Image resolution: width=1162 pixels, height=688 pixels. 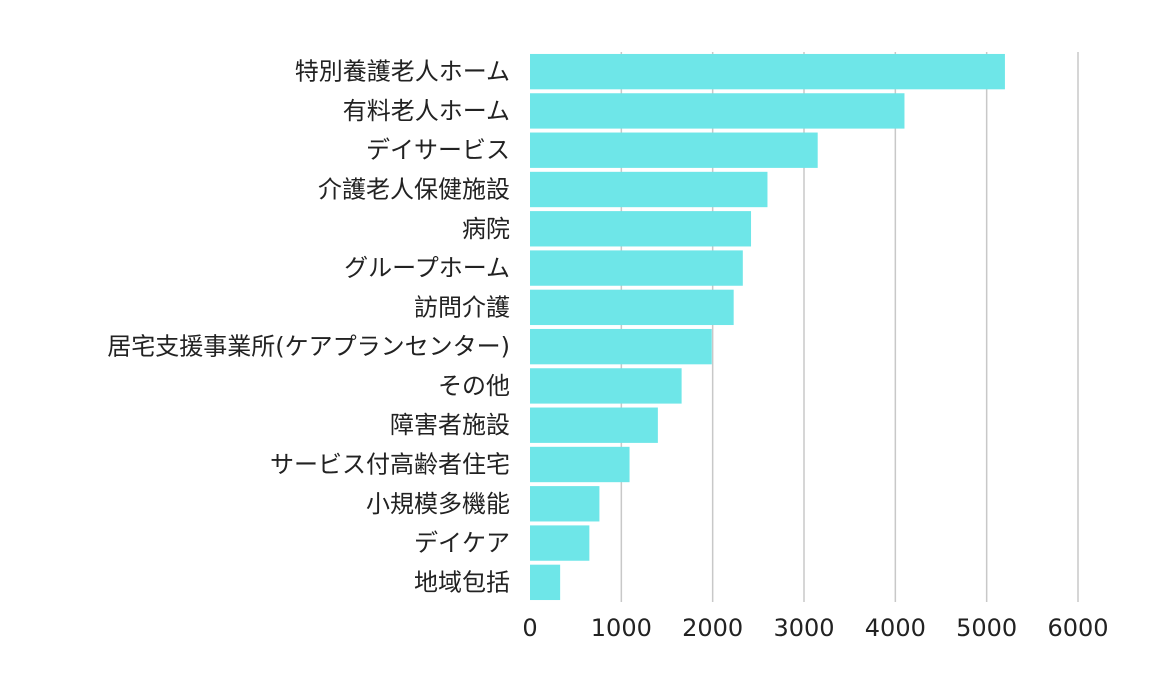 What do you see at coordinates (438, 504) in the screenshot?
I see `category-label: 小規模多機能` at bounding box center [438, 504].